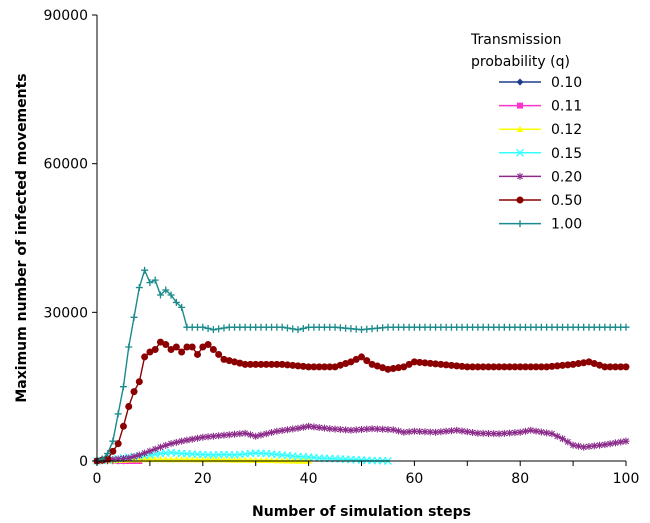  I want to click on x-axis-title: Number of simulation steps, so click(361, 512).